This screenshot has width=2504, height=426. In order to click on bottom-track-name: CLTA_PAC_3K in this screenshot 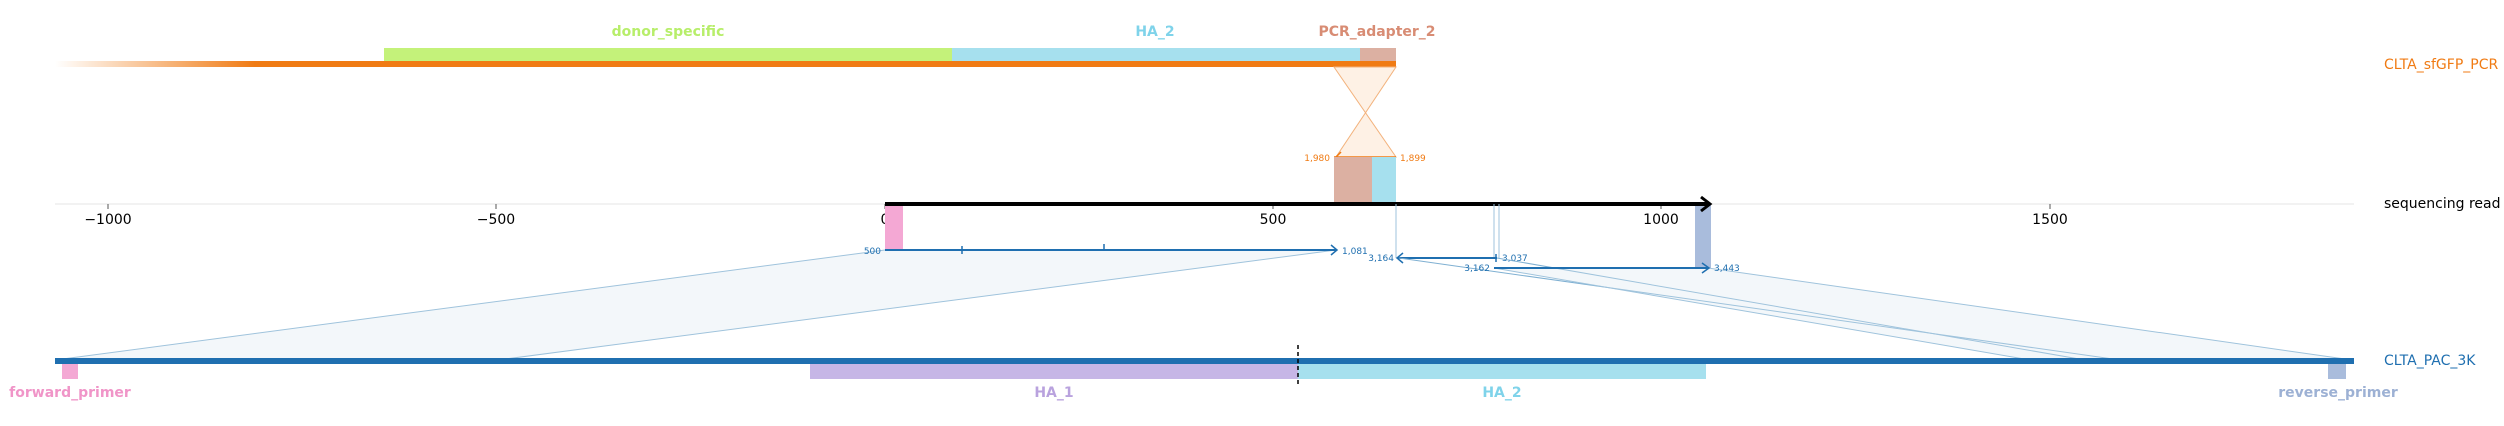, I will do `click(2430, 361)`.